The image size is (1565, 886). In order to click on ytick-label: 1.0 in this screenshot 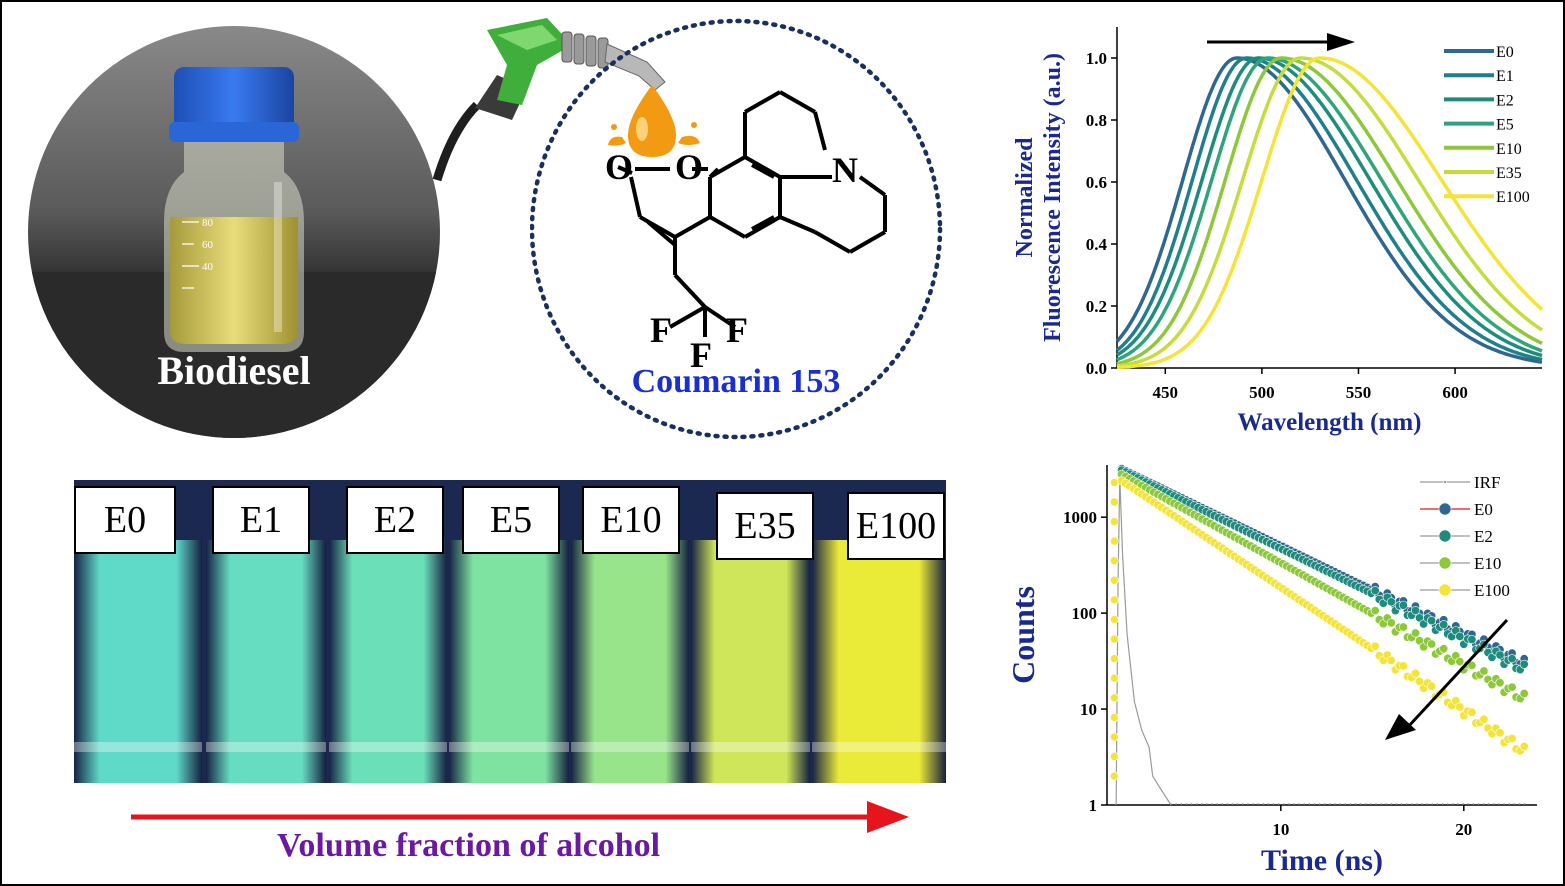, I will do `click(1096, 58)`.